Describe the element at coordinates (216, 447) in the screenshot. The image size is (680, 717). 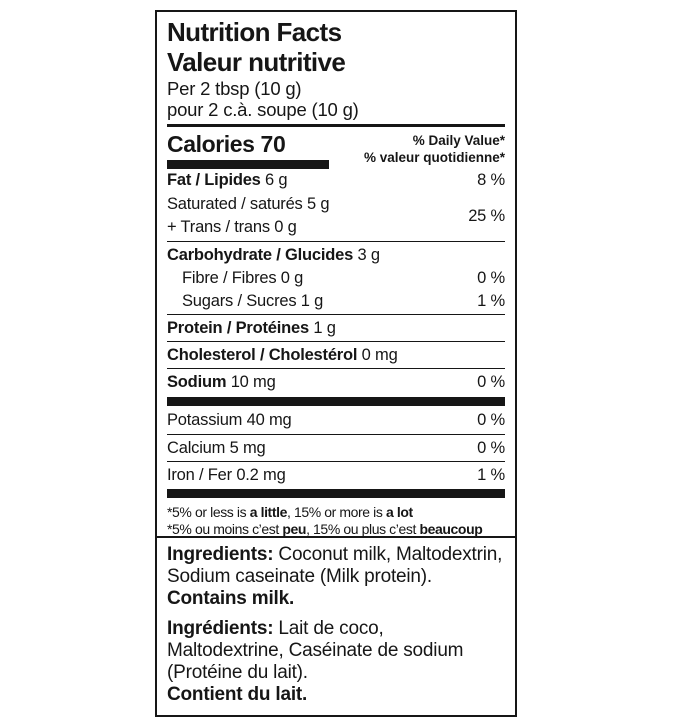
I see `nutrient-label-calcium: Calcium 5 mg` at that location.